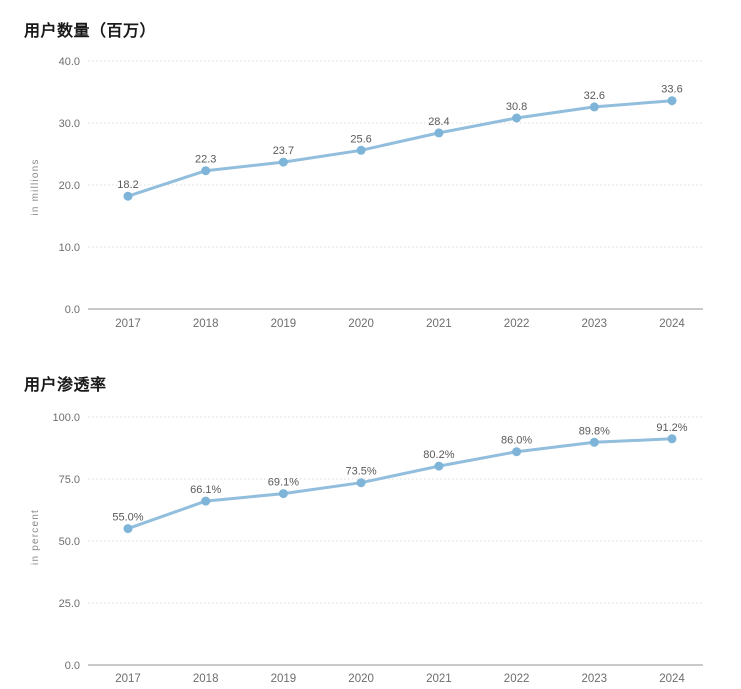  What do you see at coordinates (69, 480) in the screenshot?
I see `y-tick-label: 75.0` at bounding box center [69, 480].